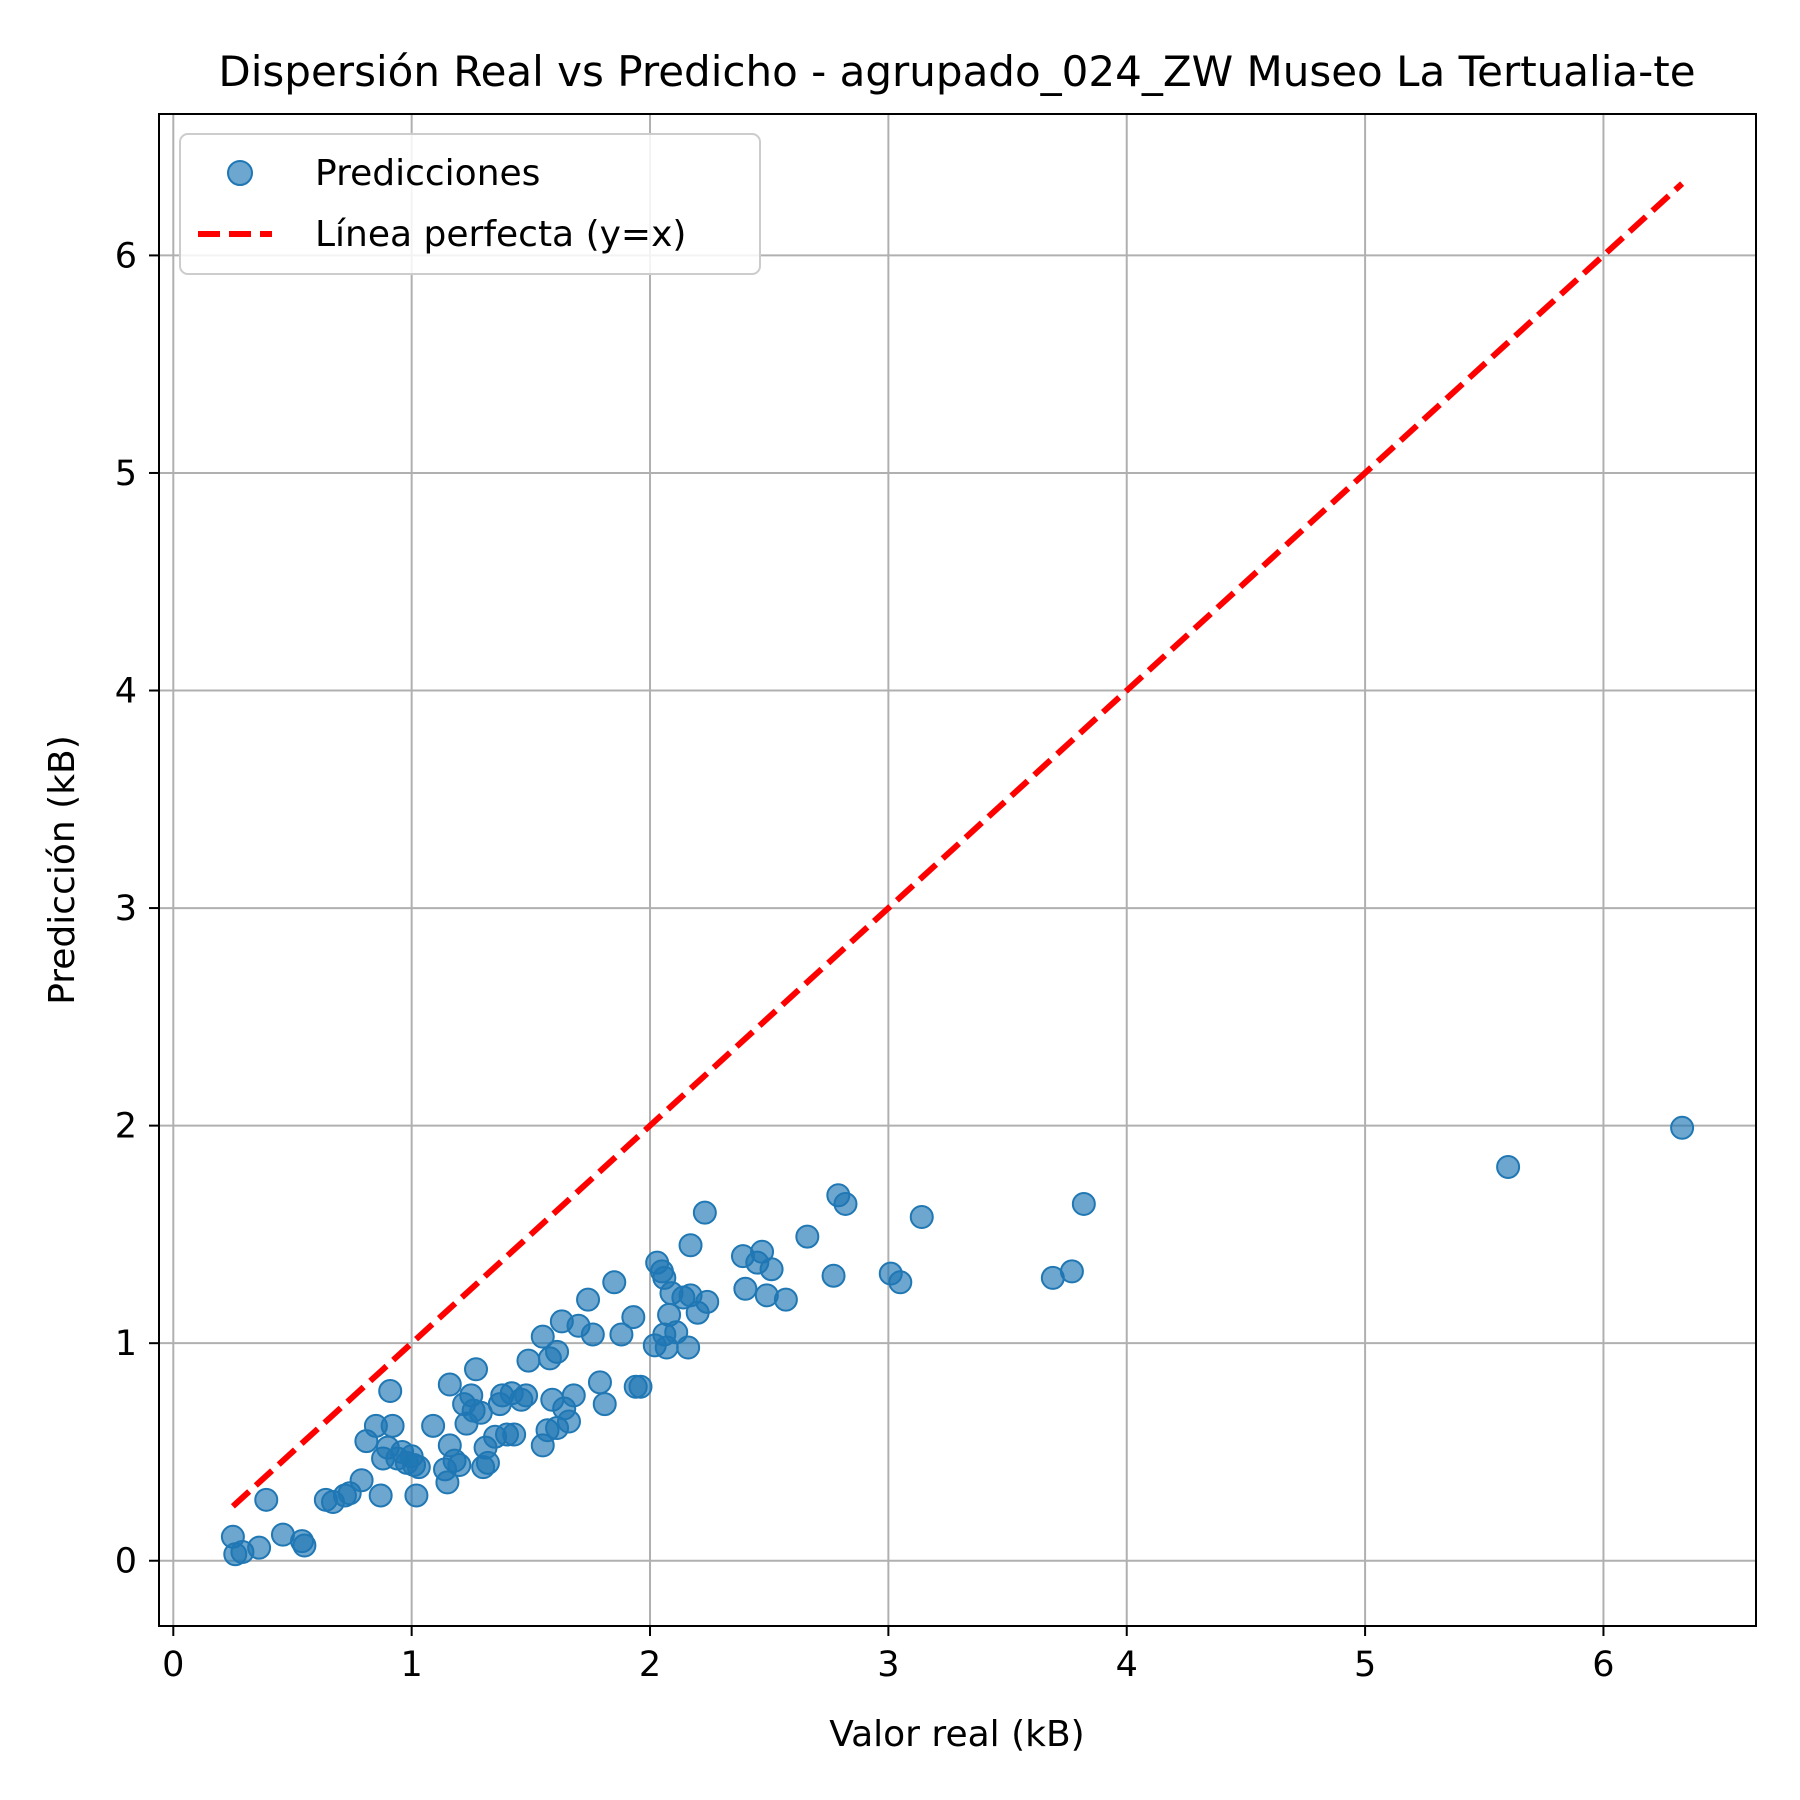 The width and height of the screenshot is (1800, 1800). Describe the element at coordinates (412, 1665) in the screenshot. I see `x-tick-label: 1` at that location.